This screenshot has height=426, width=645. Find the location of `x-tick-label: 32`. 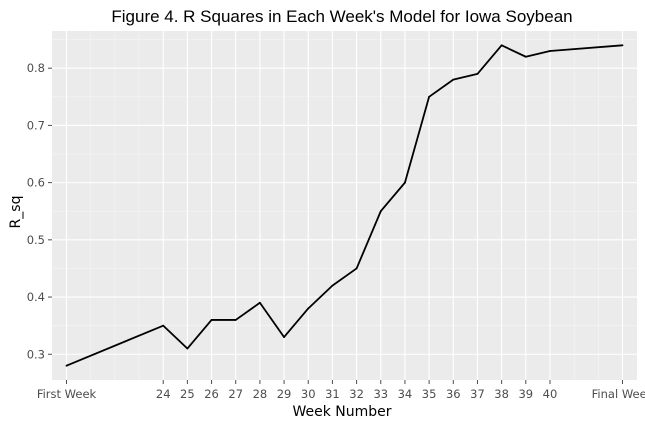

x-tick-label: 32 is located at coordinates (356, 394).